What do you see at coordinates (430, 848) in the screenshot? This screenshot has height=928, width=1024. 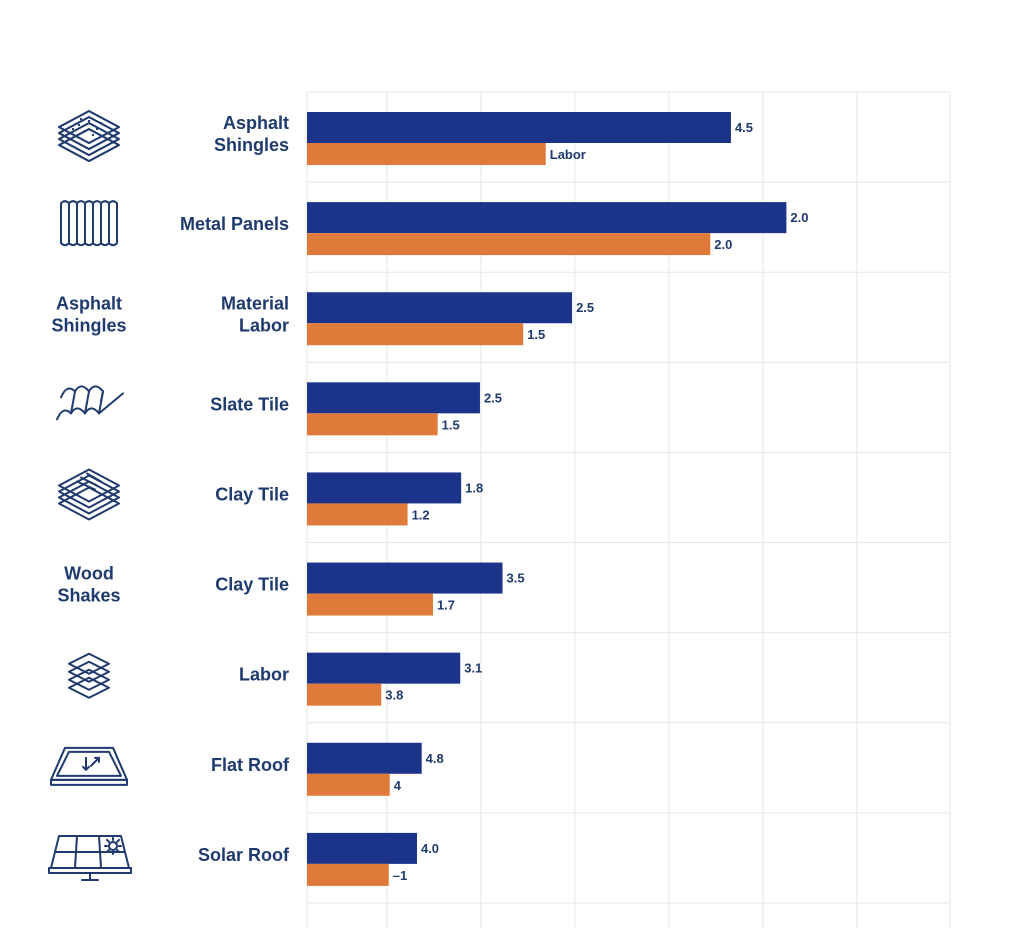 I see `value-label-material: 4.0` at bounding box center [430, 848].